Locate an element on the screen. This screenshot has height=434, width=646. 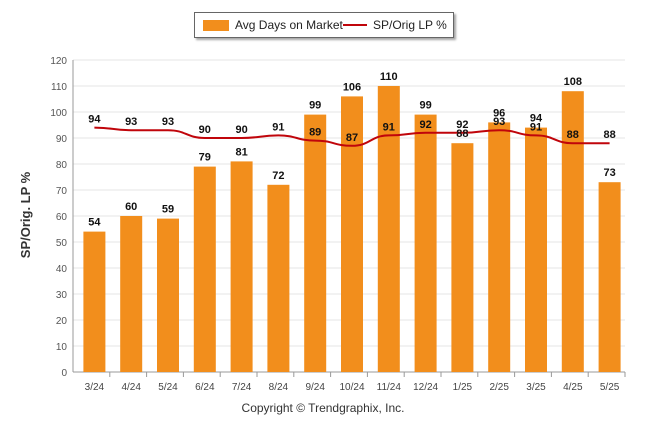
bar-data-label: 60 is located at coordinates (131, 207).